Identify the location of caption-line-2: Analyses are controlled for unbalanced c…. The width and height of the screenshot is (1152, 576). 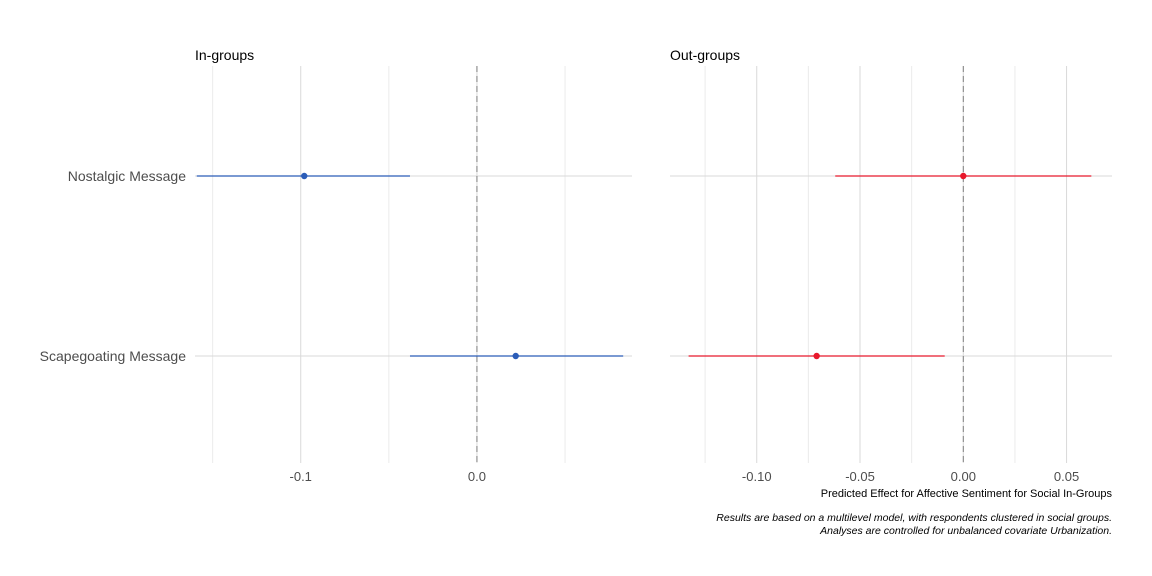
(965, 531).